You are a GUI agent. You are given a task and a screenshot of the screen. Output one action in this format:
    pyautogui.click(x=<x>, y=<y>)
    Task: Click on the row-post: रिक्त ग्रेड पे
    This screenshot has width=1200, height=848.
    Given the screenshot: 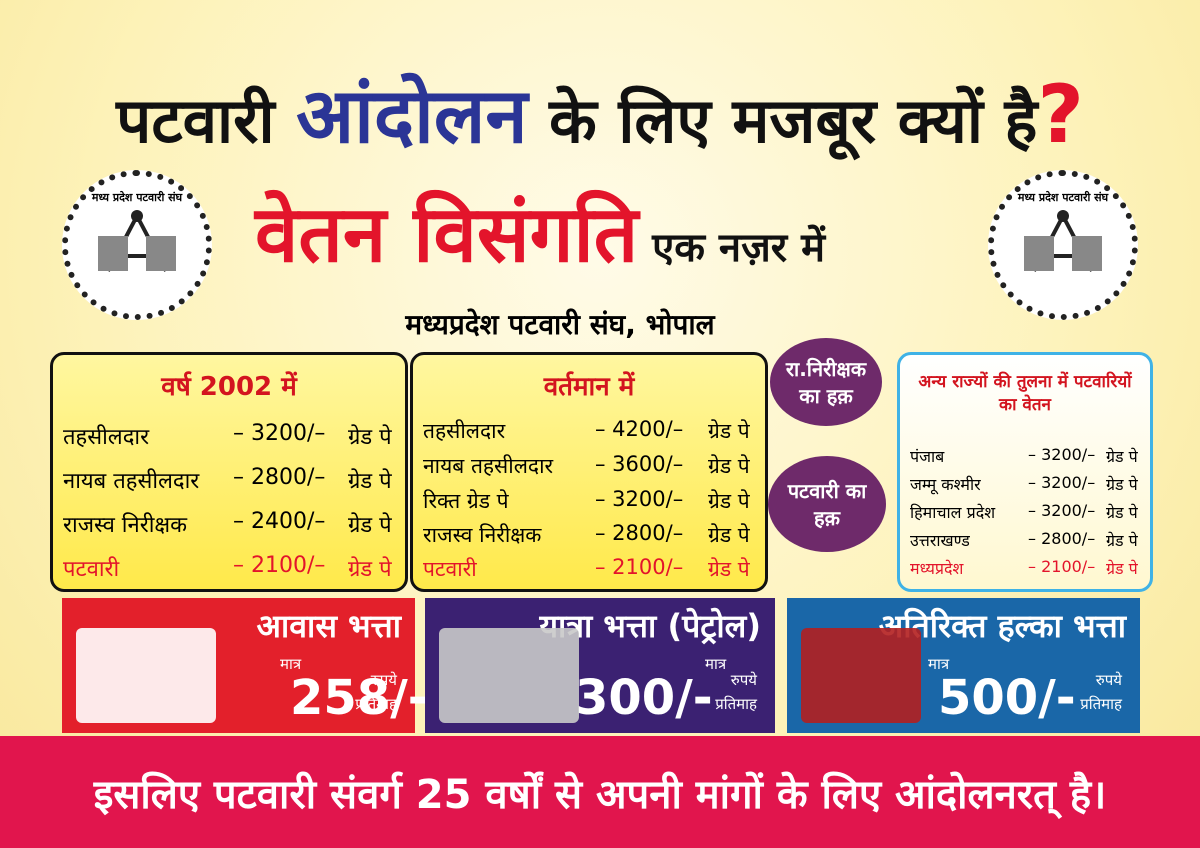 What is the action you would take?
    pyautogui.click(x=466, y=501)
    